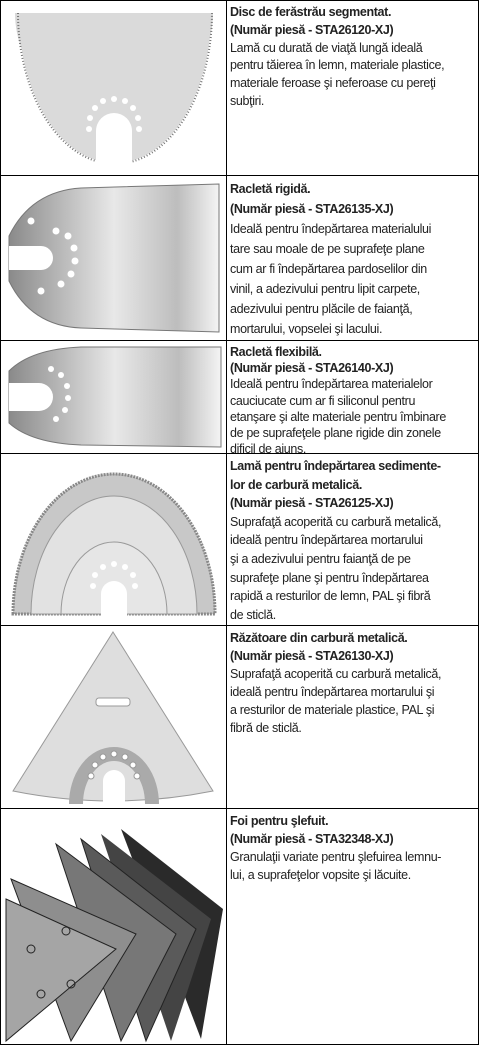 This screenshot has height=1045, width=479. What do you see at coordinates (331, 384) in the screenshot?
I see `description-line: Ideală pentru îndepărtarea materialelor` at bounding box center [331, 384].